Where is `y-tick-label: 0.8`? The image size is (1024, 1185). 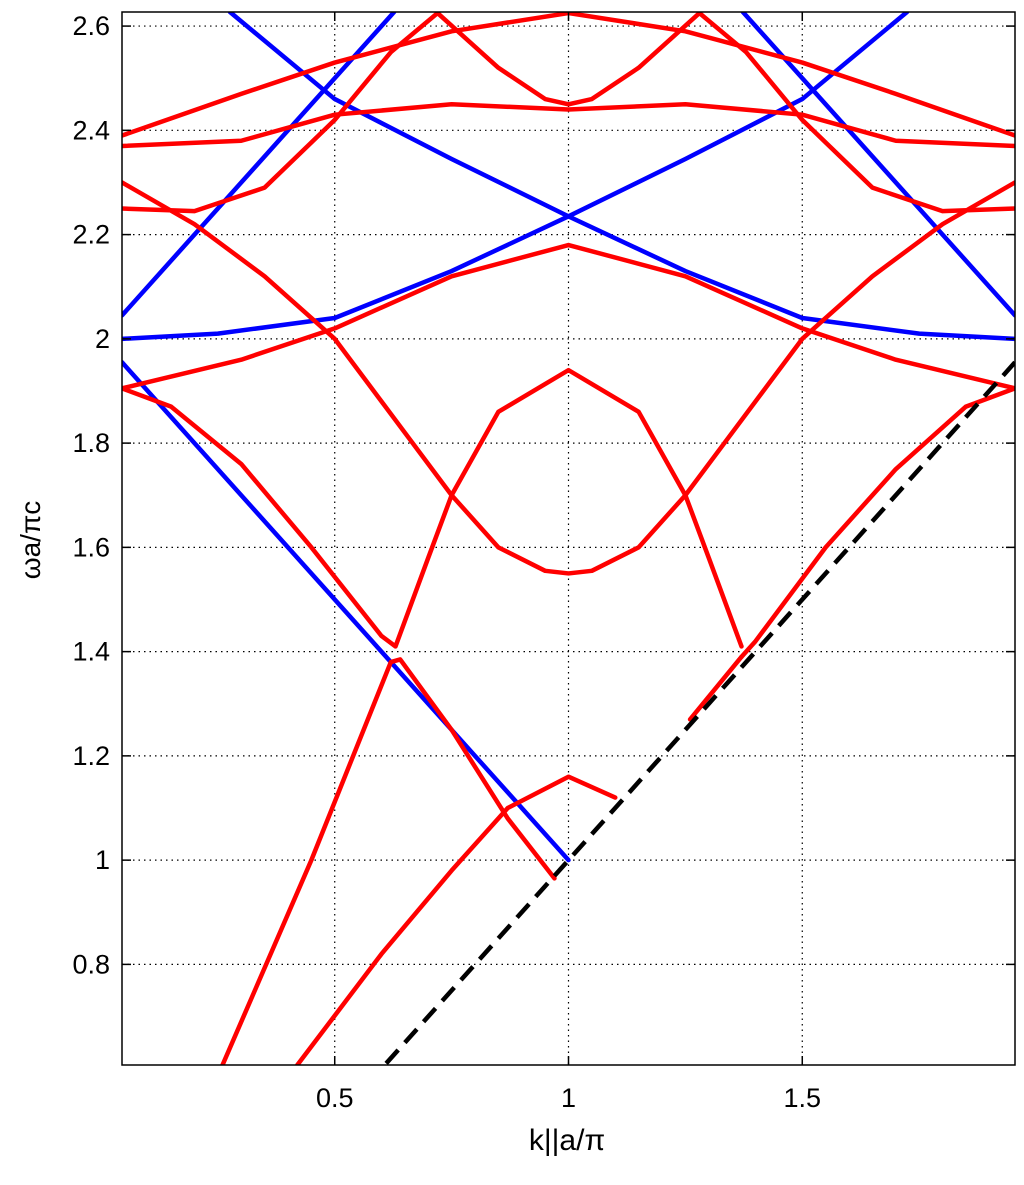
y-tick-label: 0.8 is located at coordinates (91, 964).